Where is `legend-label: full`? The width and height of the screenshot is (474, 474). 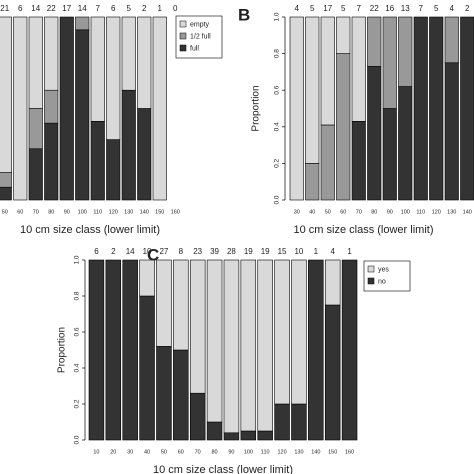 legend-label: full is located at coordinates (194, 48).